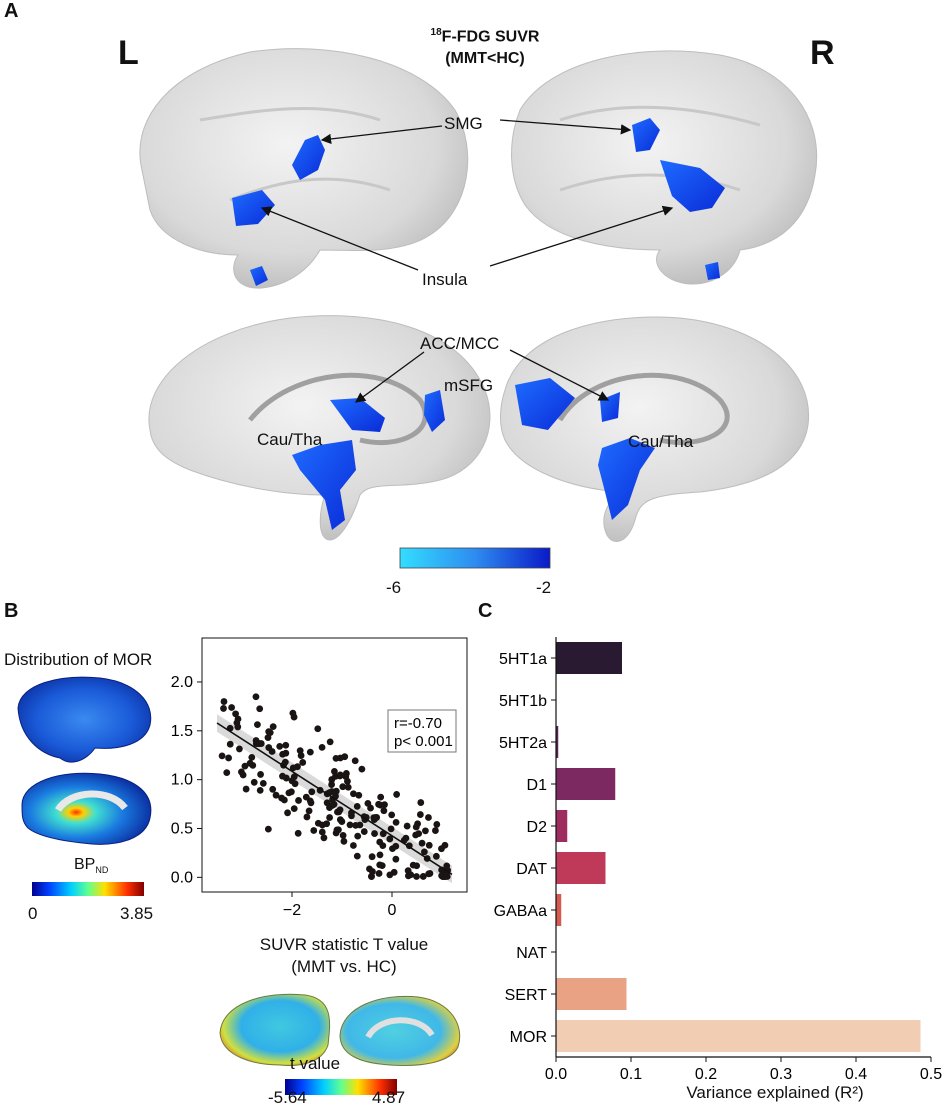 Image resolution: width=952 pixels, height=1110 pixels. I want to click on panel-a-colorbar, so click(475, 558).